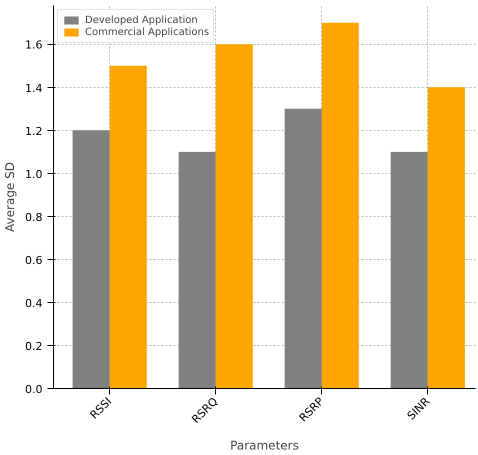 The height and width of the screenshot is (455, 478). I want to click on legend-label: Commercial Applications, so click(147, 32).